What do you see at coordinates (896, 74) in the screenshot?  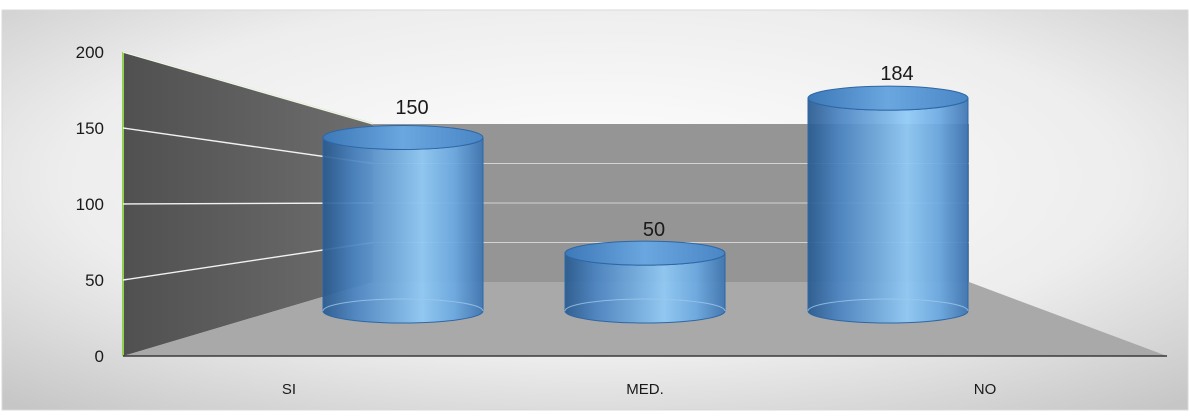 I see `data-label: 184` at bounding box center [896, 74].